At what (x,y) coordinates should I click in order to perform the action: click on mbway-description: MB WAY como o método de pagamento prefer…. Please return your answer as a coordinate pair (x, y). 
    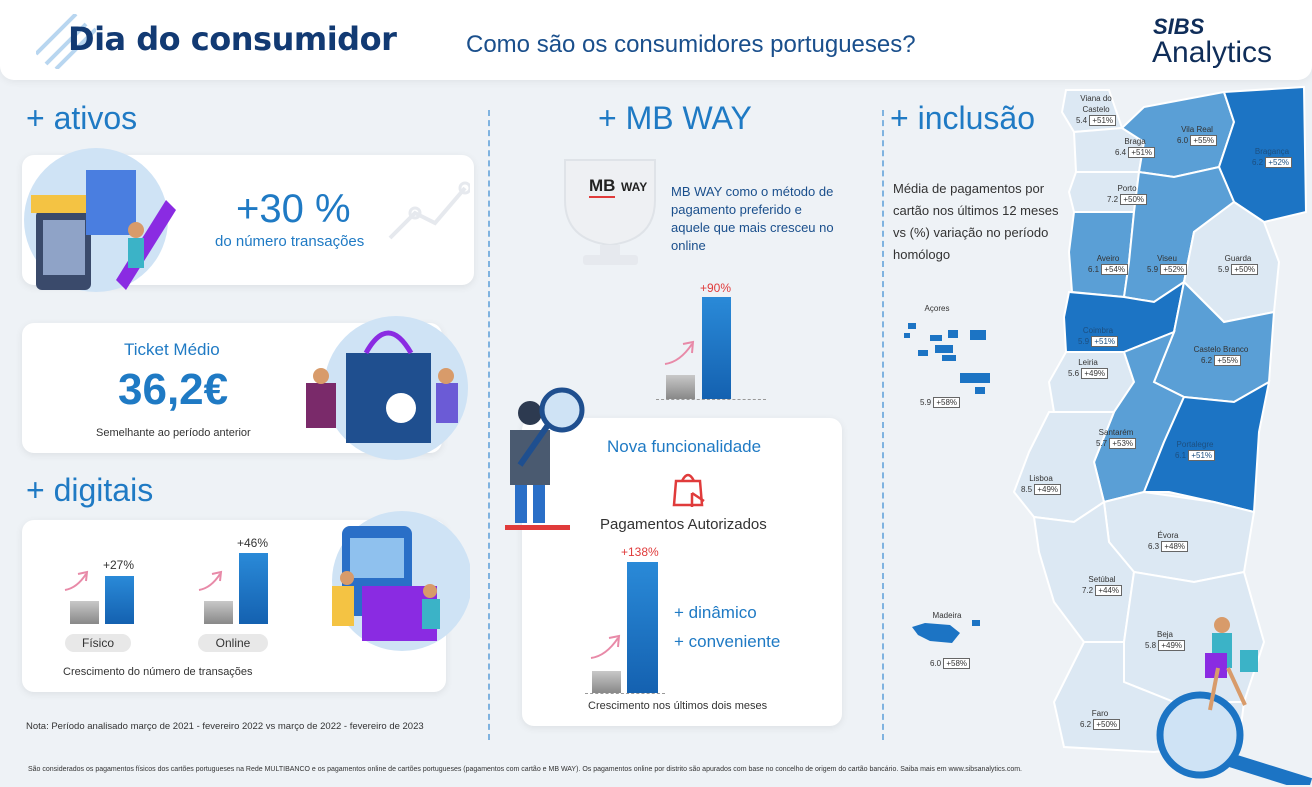
    Looking at the image, I should click on (752, 218).